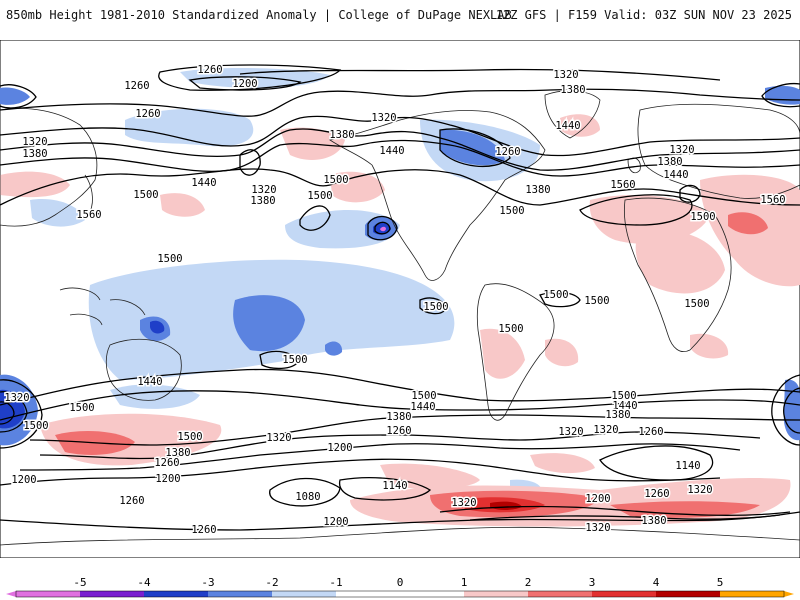 The height and width of the screenshot is (600, 800). Describe the element at coordinates (144, 582) in the screenshot. I see `colorbar-label: -4` at that location.